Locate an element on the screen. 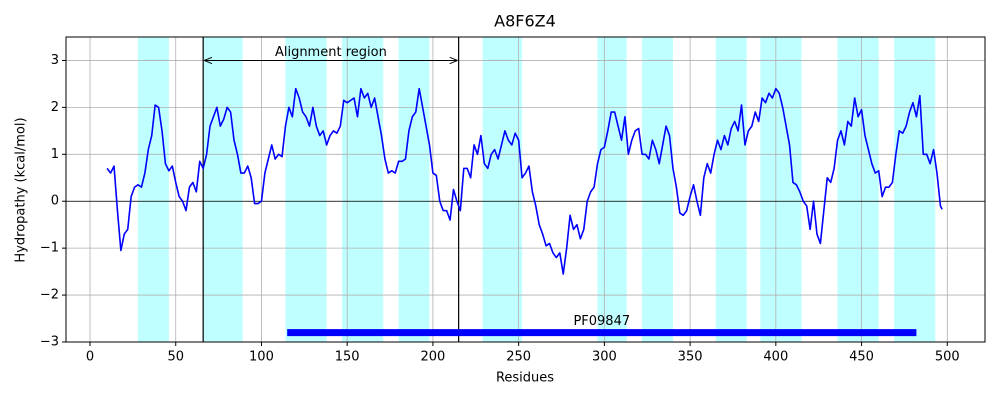 Image resolution: width=1000 pixels, height=400 pixels. x-tick-label: 250 is located at coordinates (518, 357).